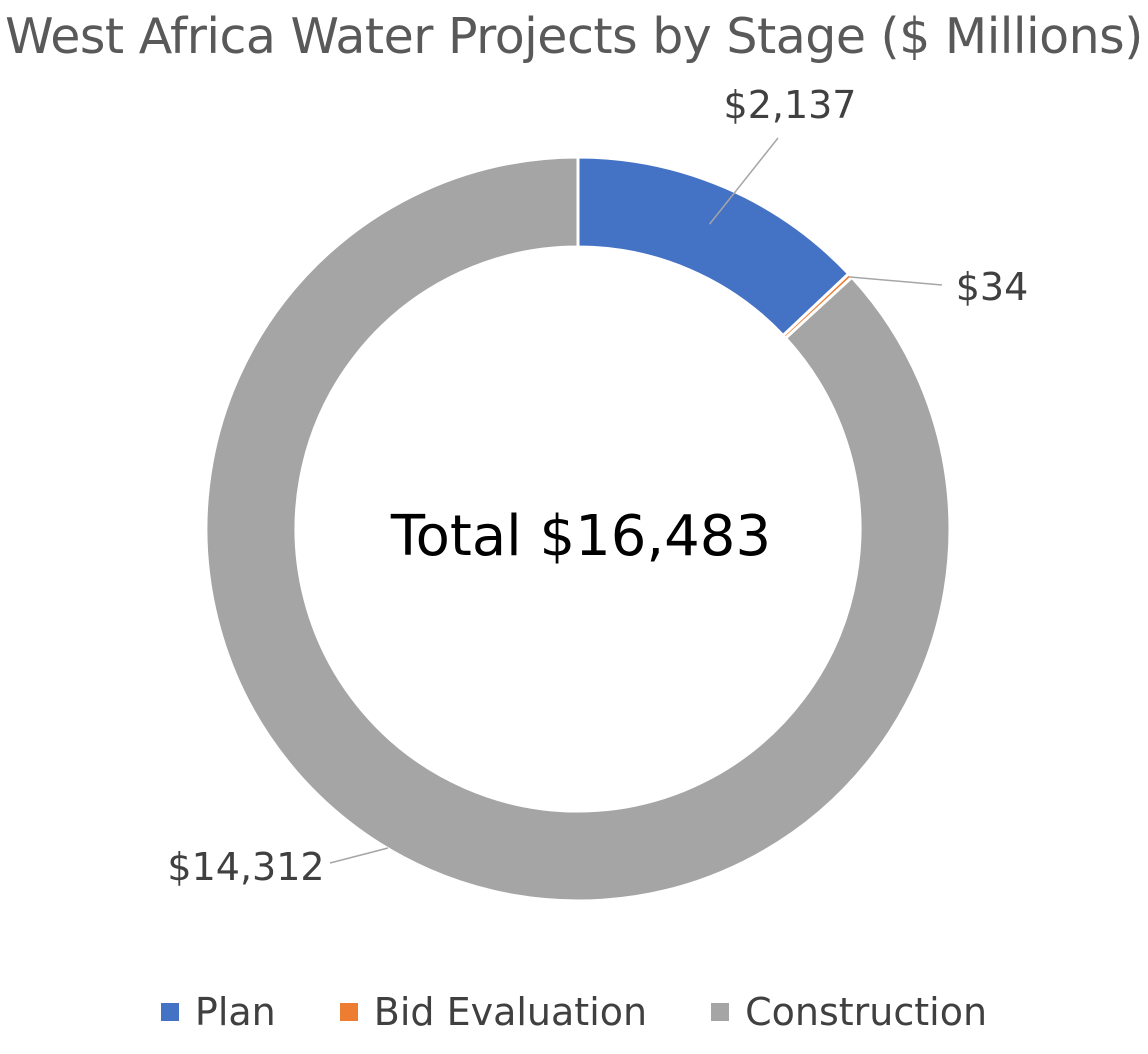  Describe the element at coordinates (790, 105) in the screenshot. I see `data-label-plan: $2,137` at that location.